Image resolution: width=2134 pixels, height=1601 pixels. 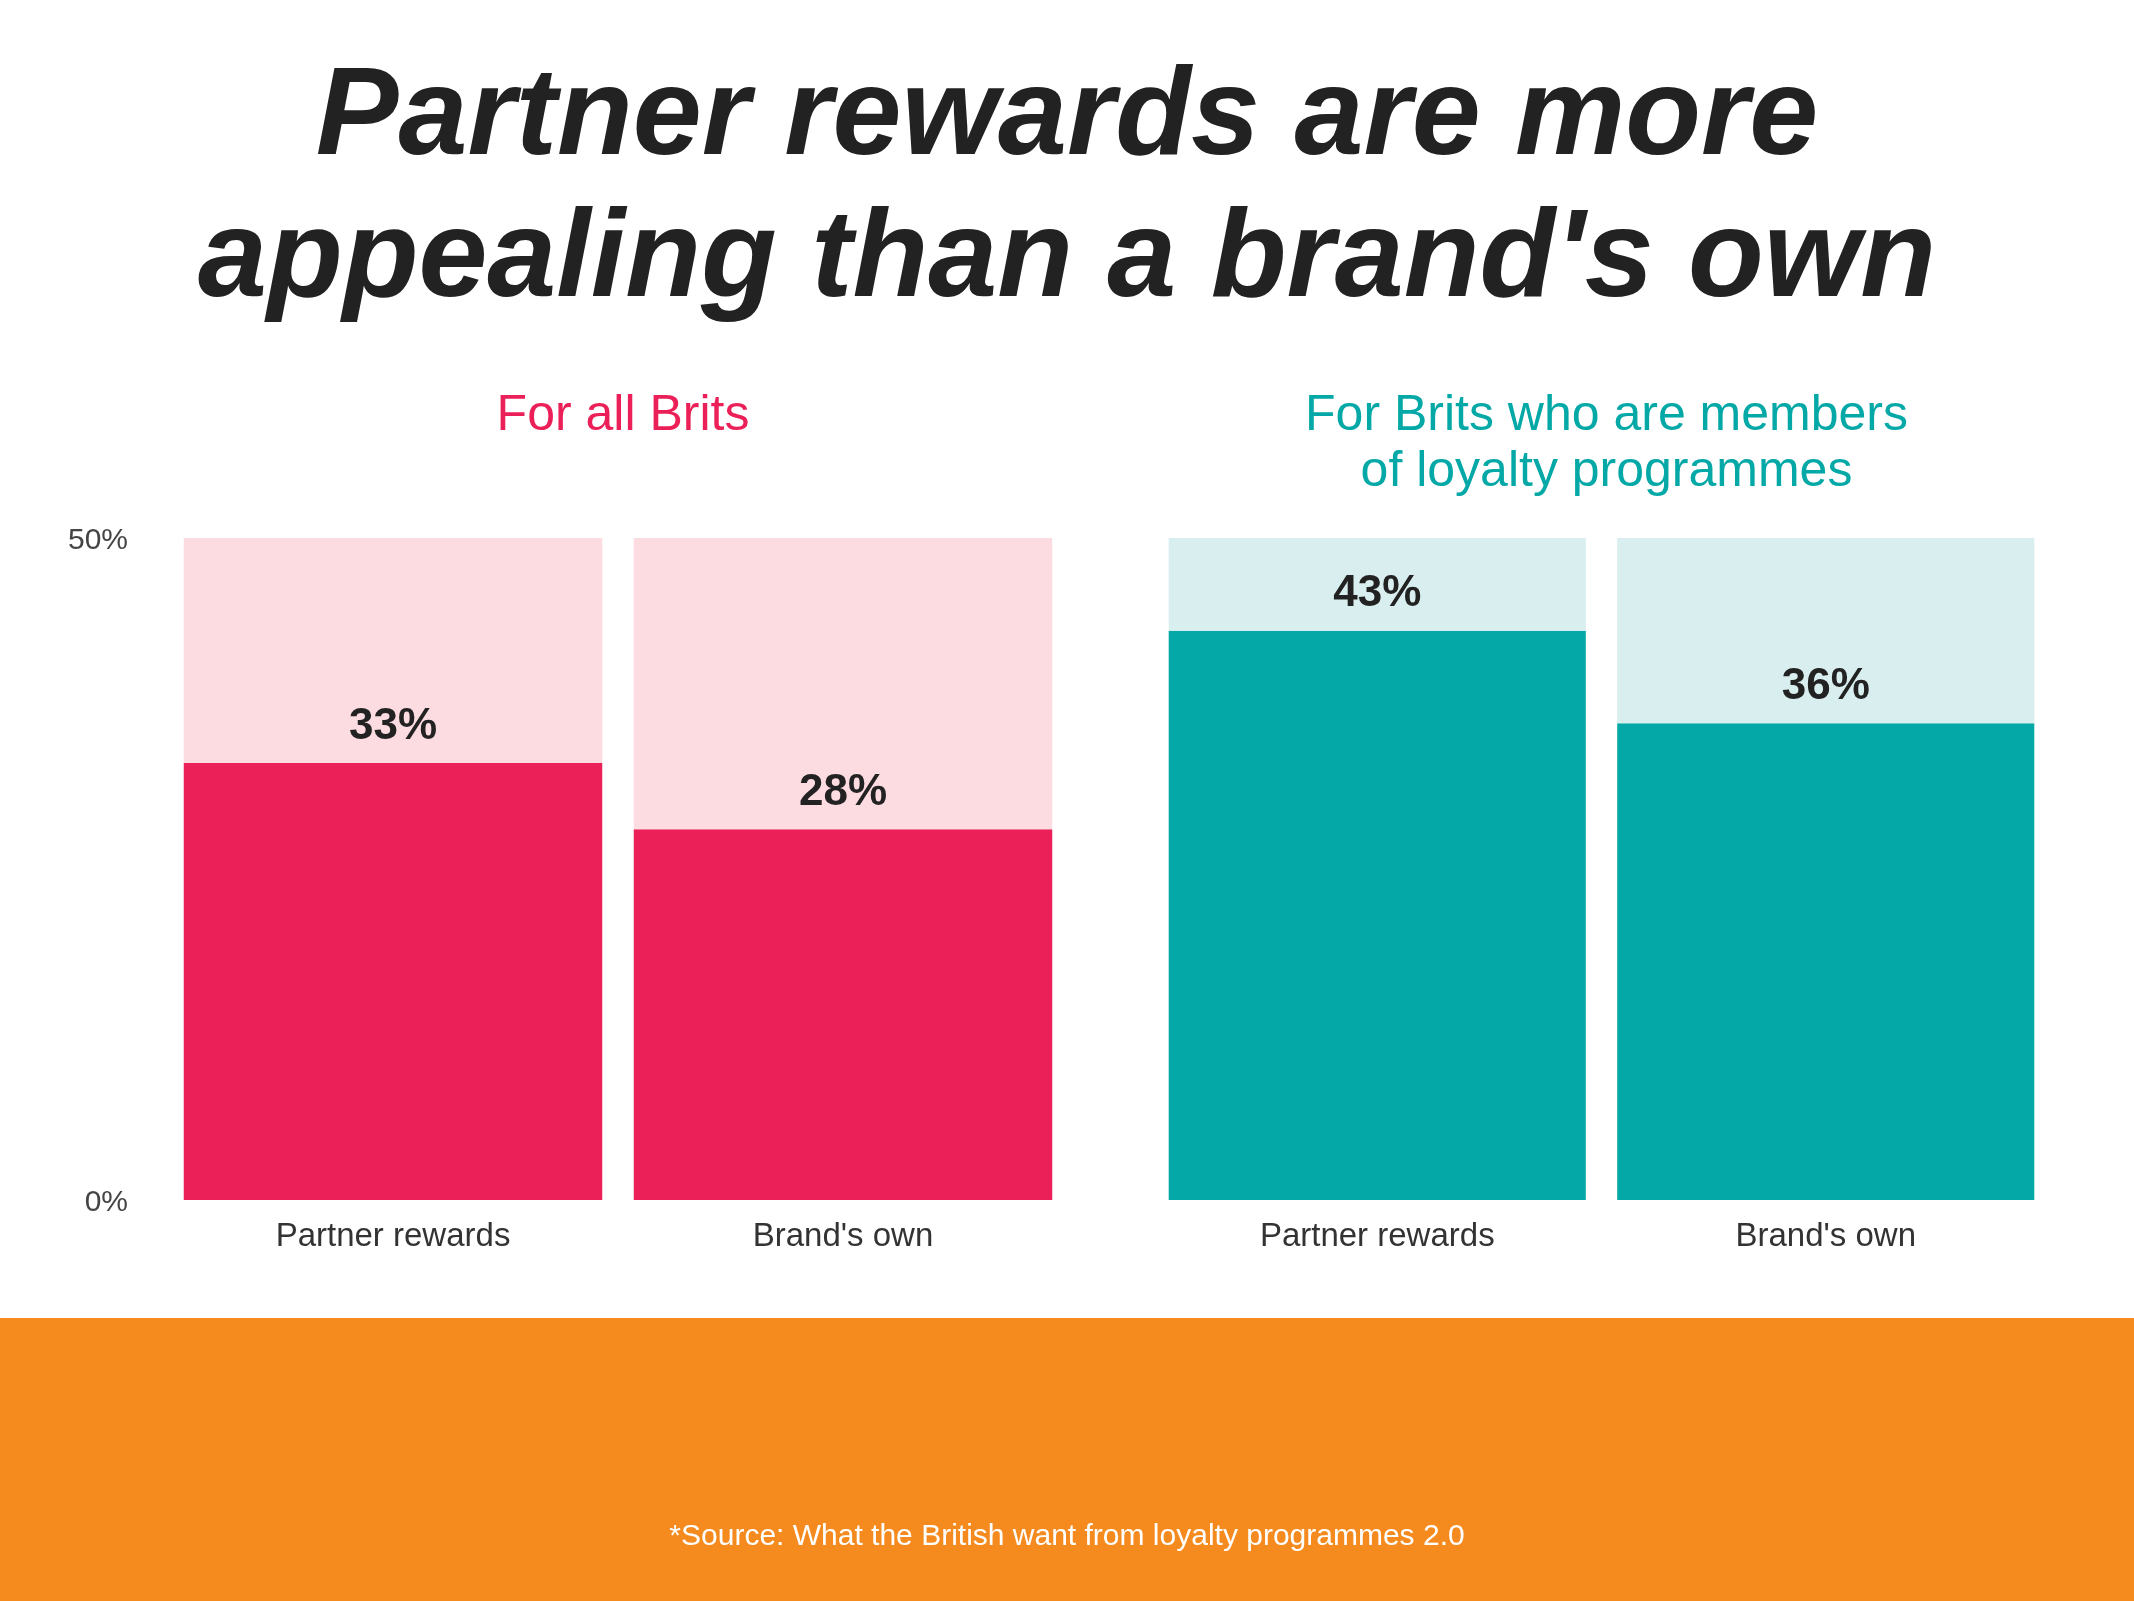 I want to click on data-label: 33%, so click(x=393, y=723).